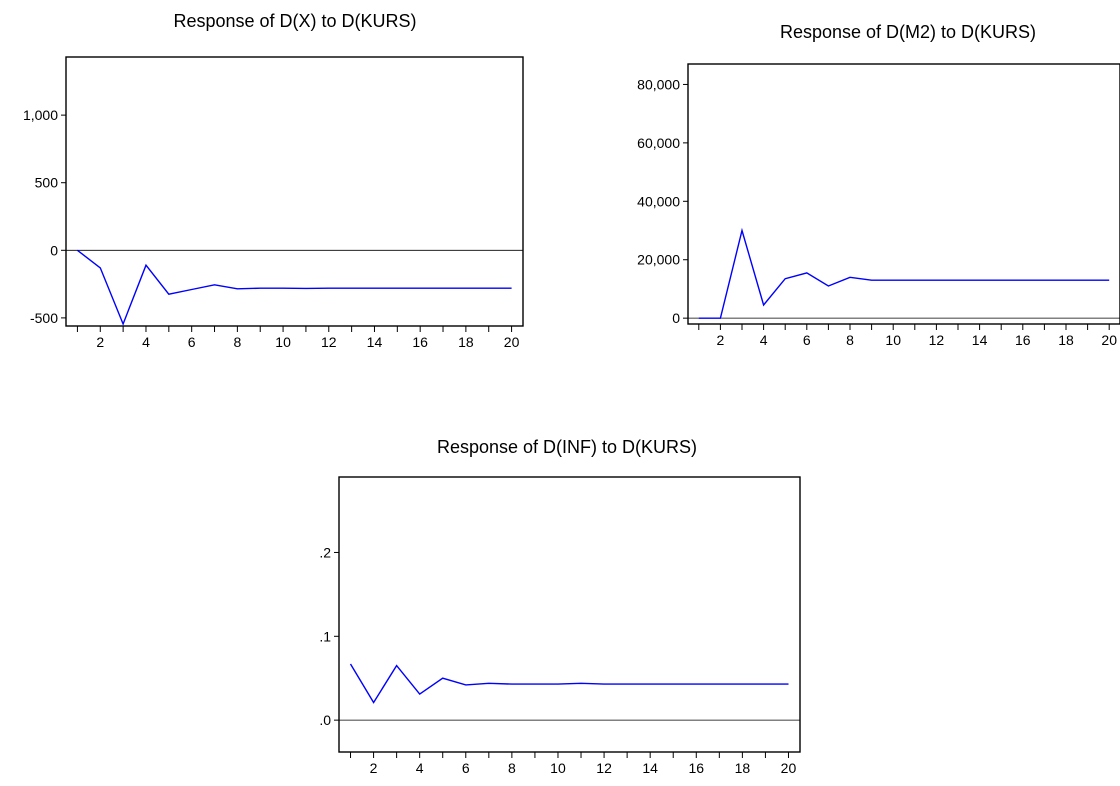  I want to click on y-tick-label-dm2: 60,000, so click(658, 143).